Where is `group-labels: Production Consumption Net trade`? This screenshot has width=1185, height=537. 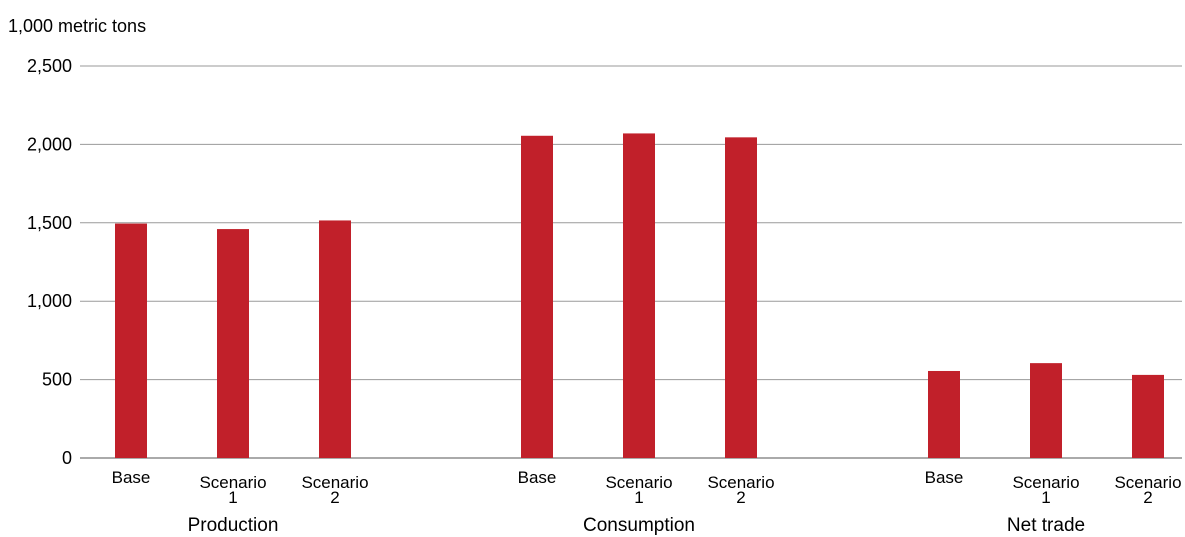
group-labels: Production Consumption Net trade is located at coordinates (637, 525).